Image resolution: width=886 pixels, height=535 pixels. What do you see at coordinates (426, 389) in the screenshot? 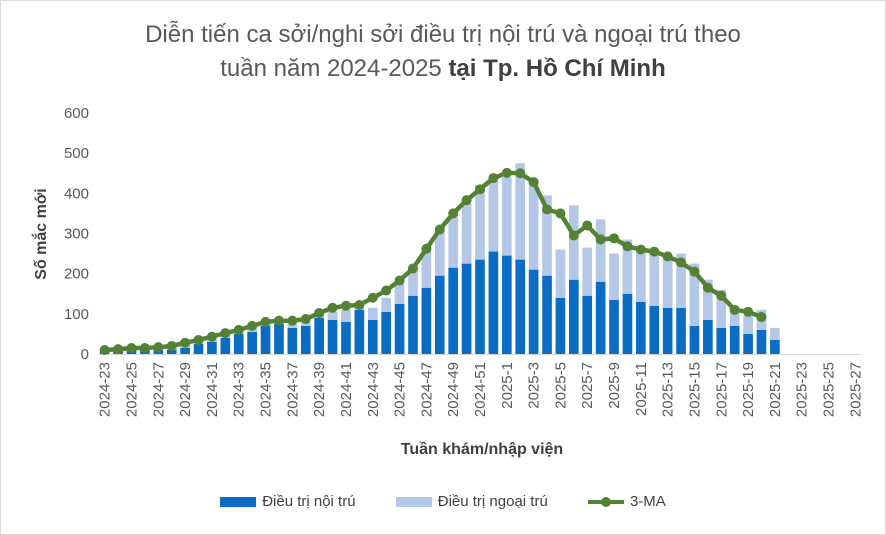
I see `x-tick-label: 2024-47` at bounding box center [426, 389].